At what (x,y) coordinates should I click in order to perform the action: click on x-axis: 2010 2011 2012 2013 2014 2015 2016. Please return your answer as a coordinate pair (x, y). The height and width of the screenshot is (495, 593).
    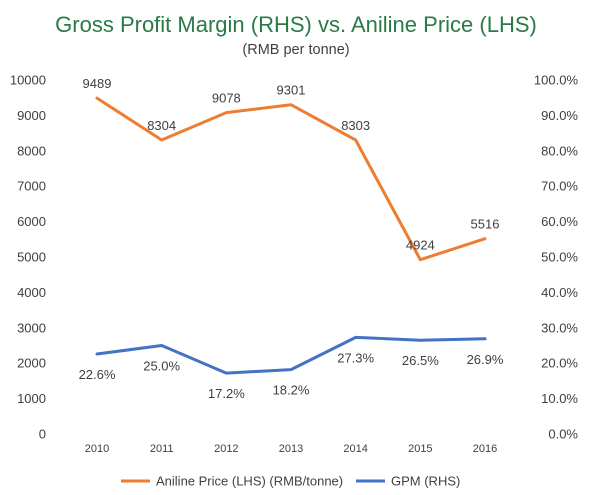
    Looking at the image, I should click on (291, 449).